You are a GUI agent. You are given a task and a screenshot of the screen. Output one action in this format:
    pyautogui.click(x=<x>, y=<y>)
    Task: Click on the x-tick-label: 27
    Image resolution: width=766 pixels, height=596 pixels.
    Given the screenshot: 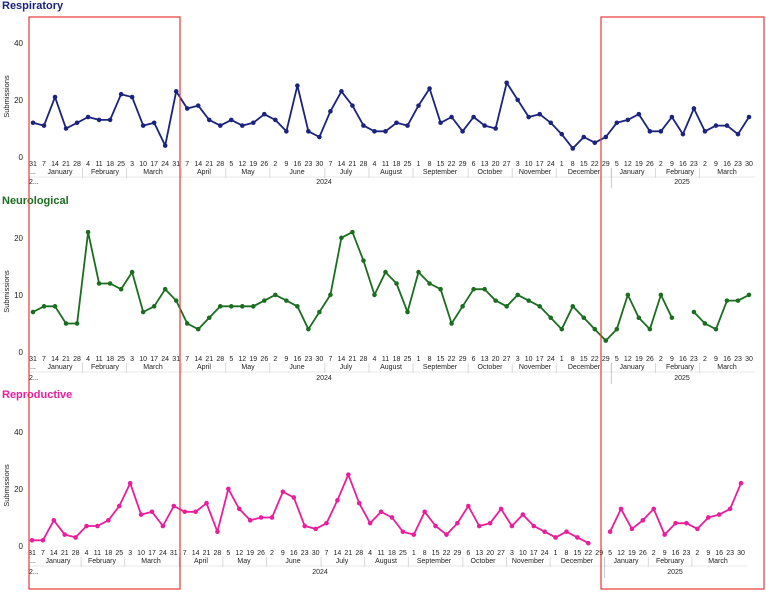 What is the action you would take?
    pyautogui.click(x=501, y=553)
    